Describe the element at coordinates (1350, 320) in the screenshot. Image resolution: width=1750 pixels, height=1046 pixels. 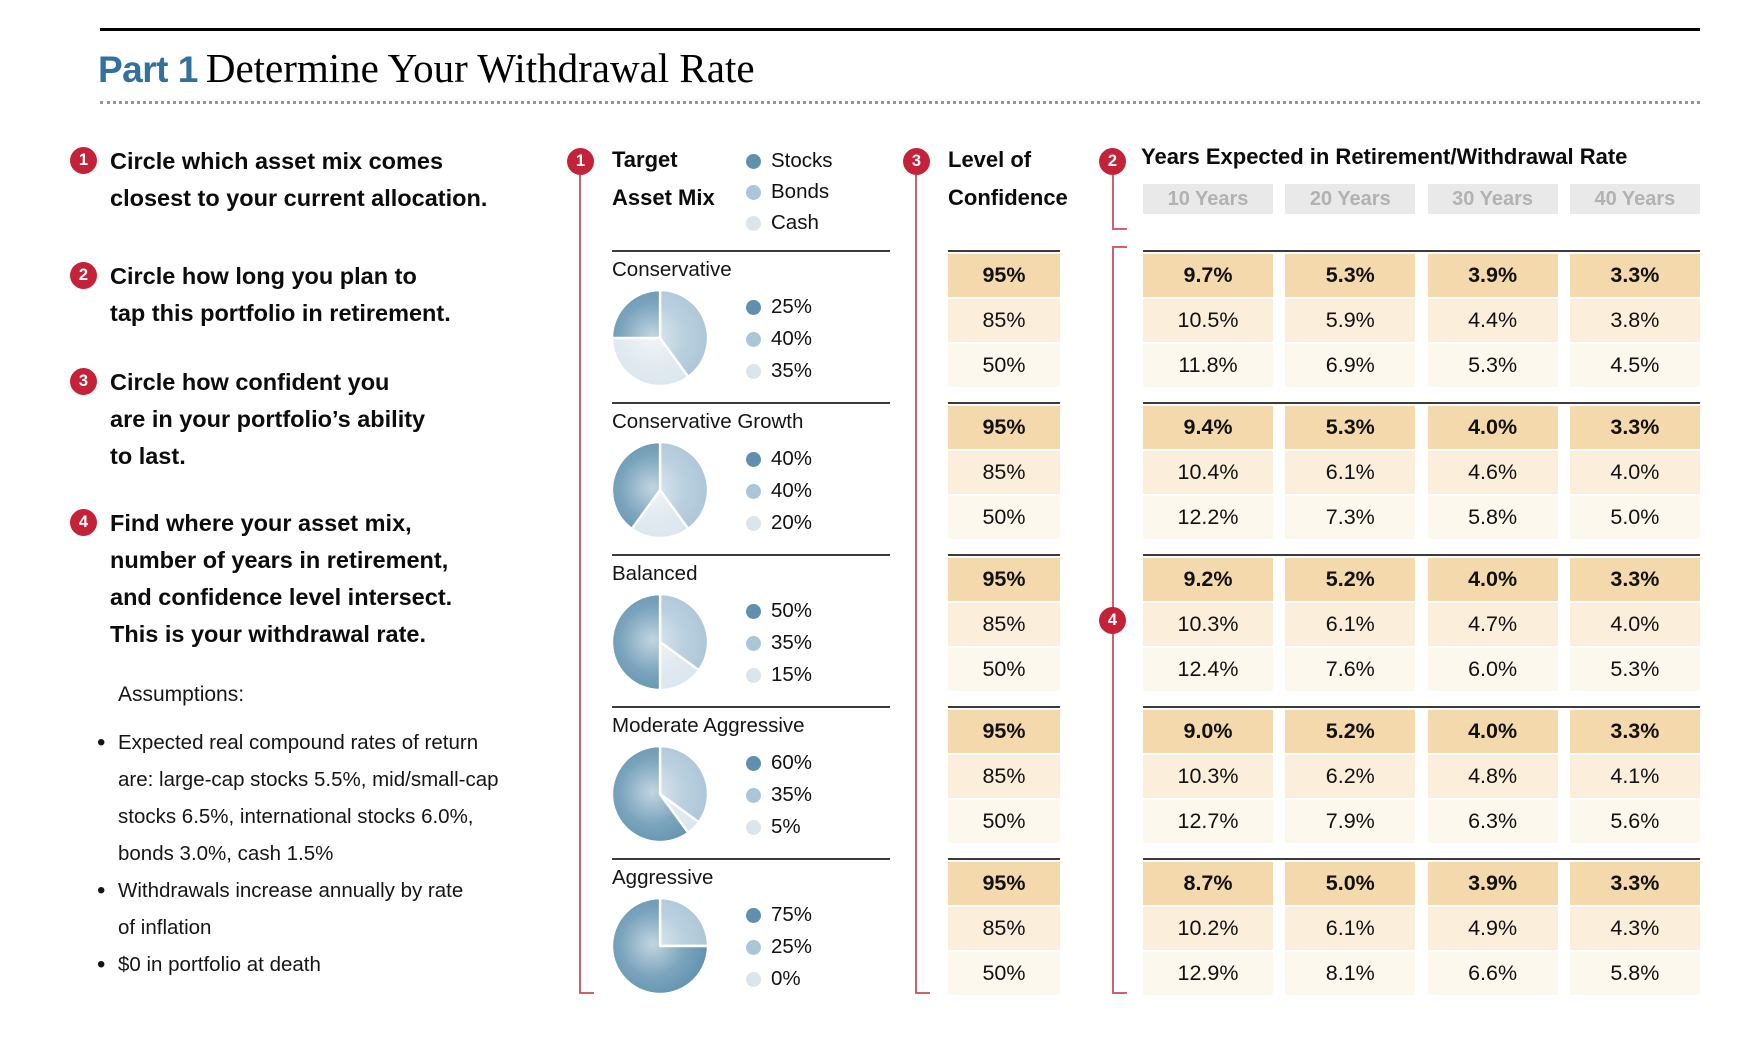
I see `rate-cell: 5.9%` at that location.